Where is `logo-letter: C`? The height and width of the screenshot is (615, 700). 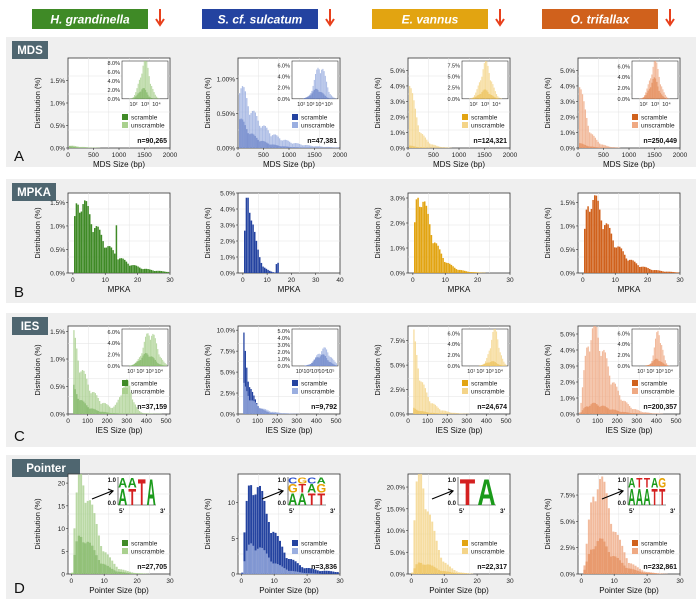 logo-letter: C is located at coordinates (311, 481).